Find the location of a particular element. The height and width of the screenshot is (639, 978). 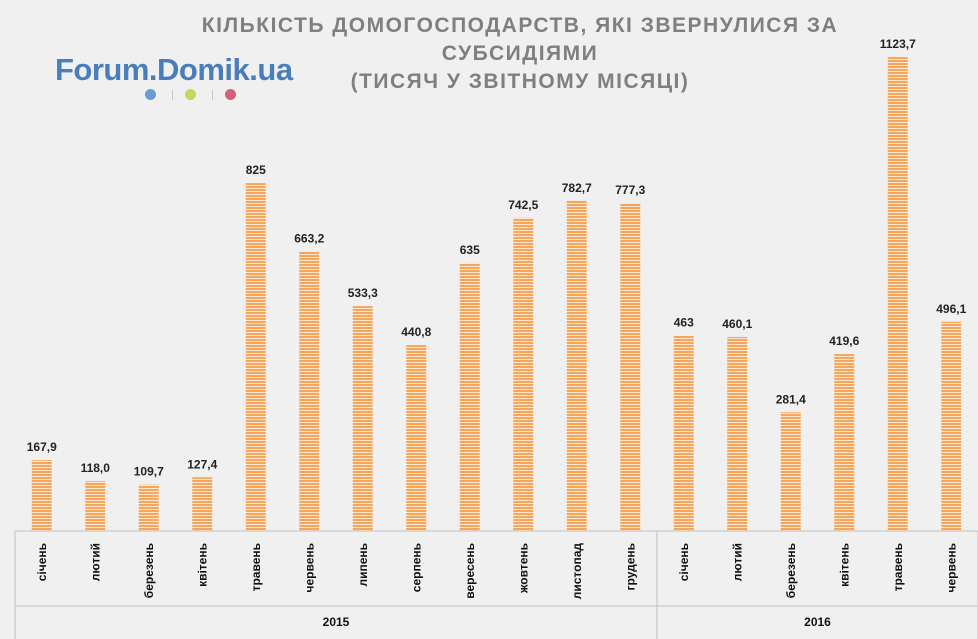

bar-value-label: 742,5 is located at coordinates (523, 205).